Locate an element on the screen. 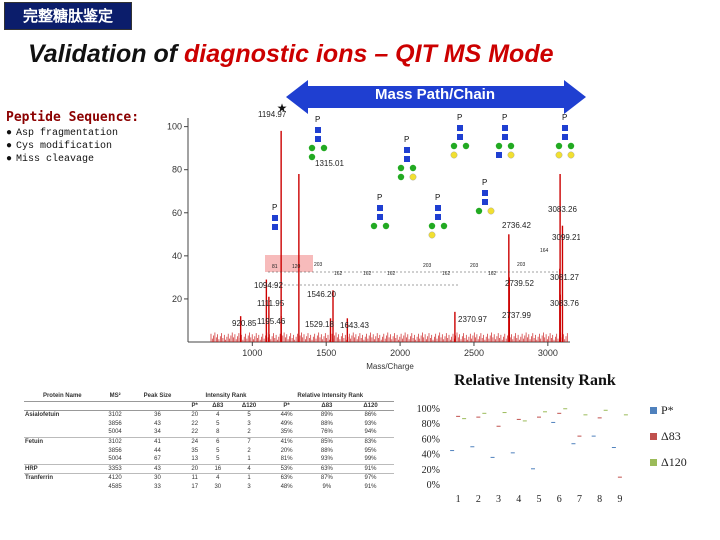 This screenshot has height=540, width=720. table-cell: 44% is located at coordinates (286, 414).